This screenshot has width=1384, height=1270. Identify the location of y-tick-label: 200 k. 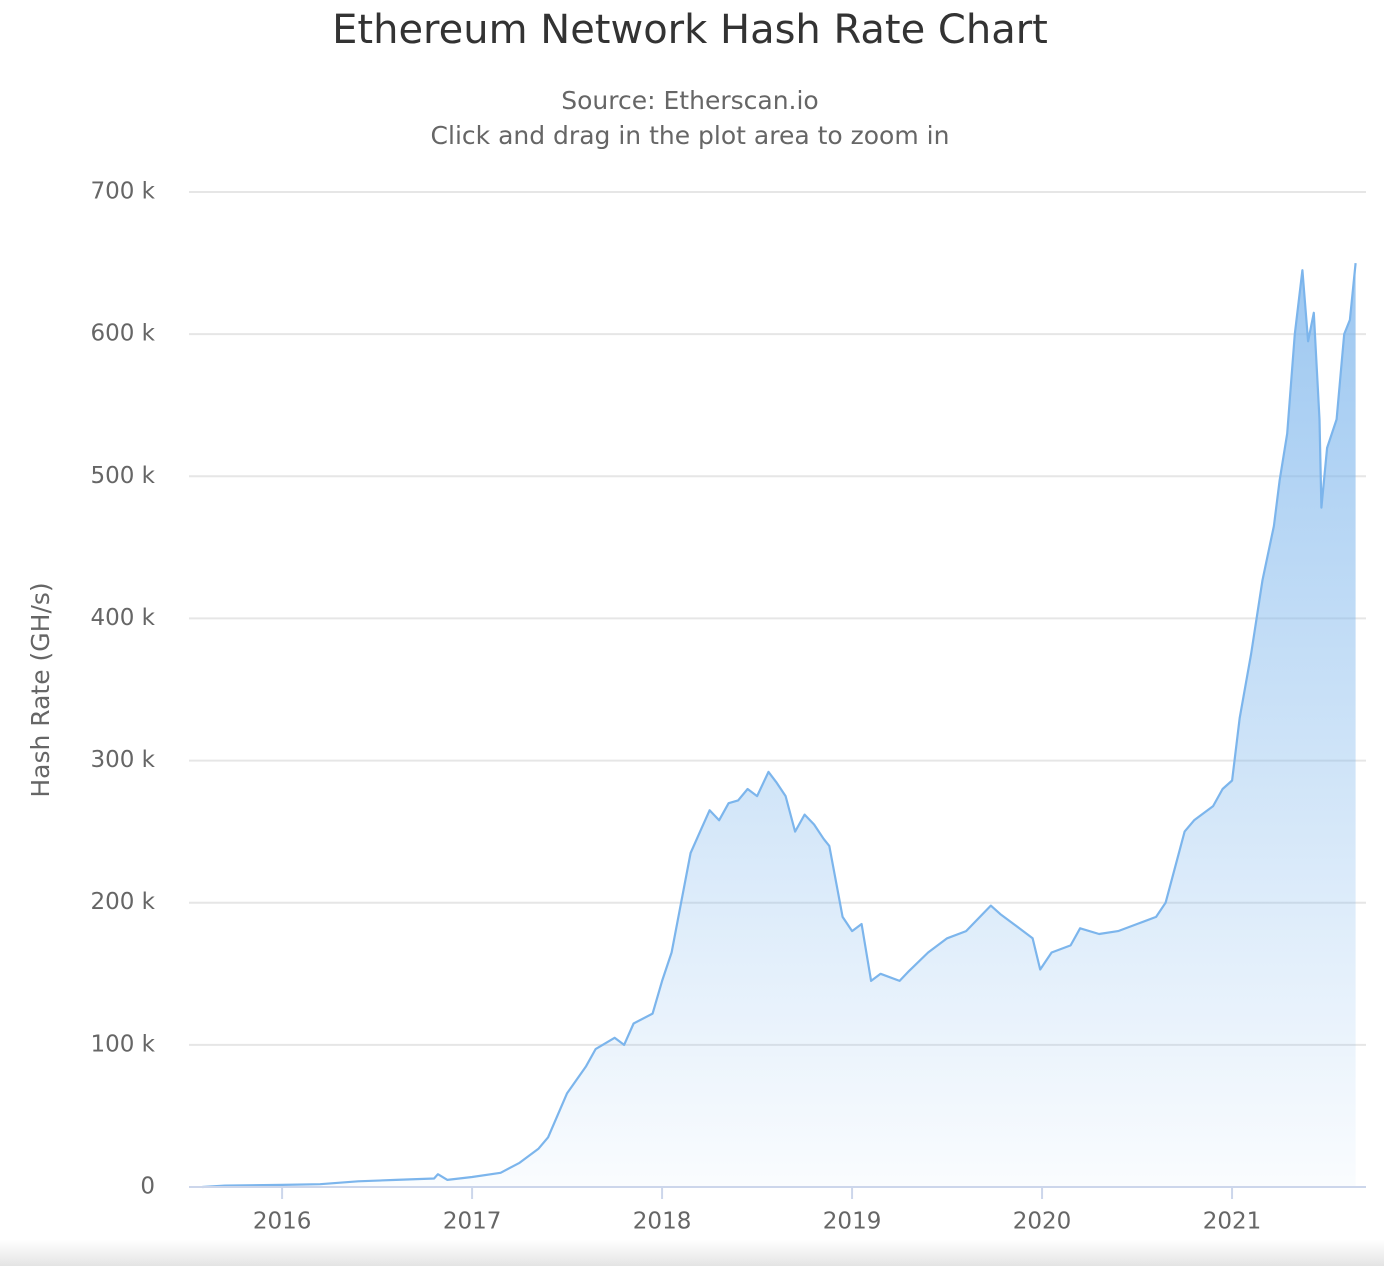
(122, 902).